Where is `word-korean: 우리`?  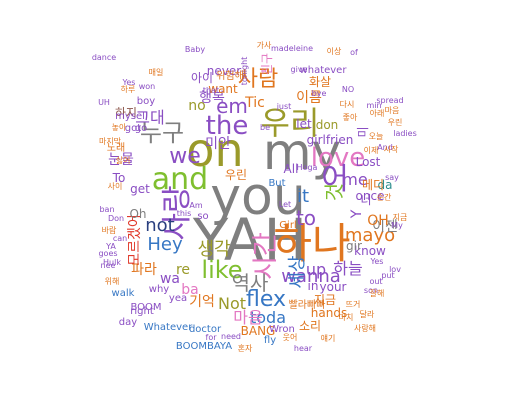 word-korean: 우리 is located at coordinates (290, 123).